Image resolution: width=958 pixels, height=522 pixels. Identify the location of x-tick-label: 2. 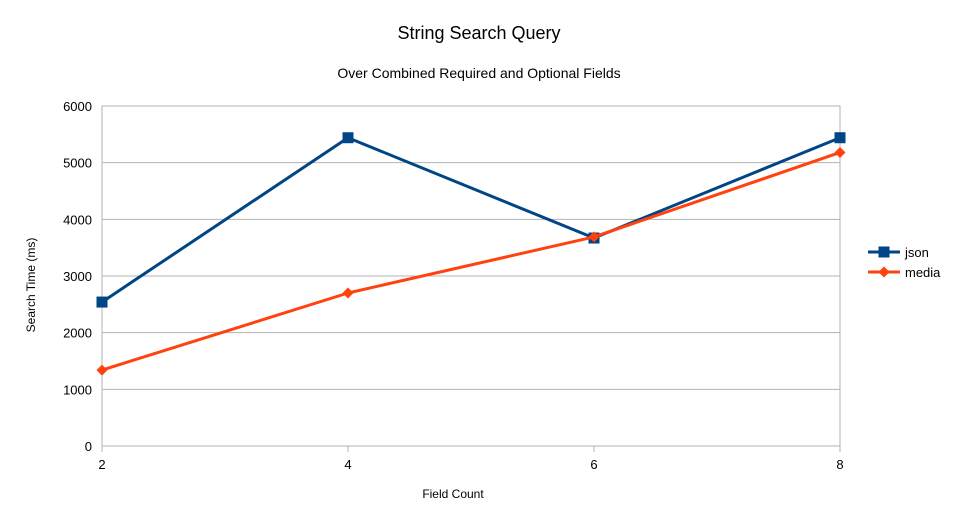
(101, 464).